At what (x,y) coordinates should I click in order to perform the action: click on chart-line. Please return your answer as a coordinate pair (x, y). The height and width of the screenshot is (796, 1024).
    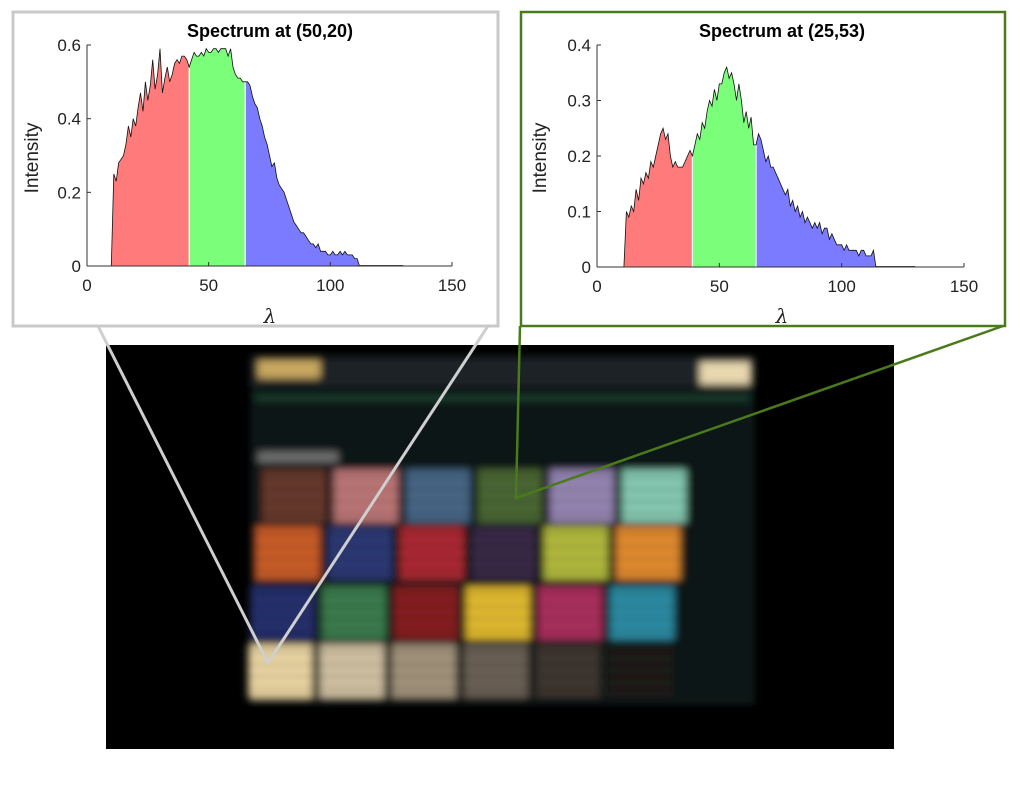
    Looking at the image, I should click on (502, 398).